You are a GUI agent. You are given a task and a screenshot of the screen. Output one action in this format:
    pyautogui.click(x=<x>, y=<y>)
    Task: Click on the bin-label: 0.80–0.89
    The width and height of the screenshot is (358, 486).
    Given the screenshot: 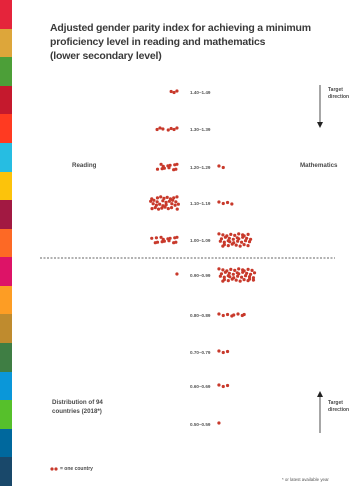 What is the action you would take?
    pyautogui.click(x=200, y=315)
    